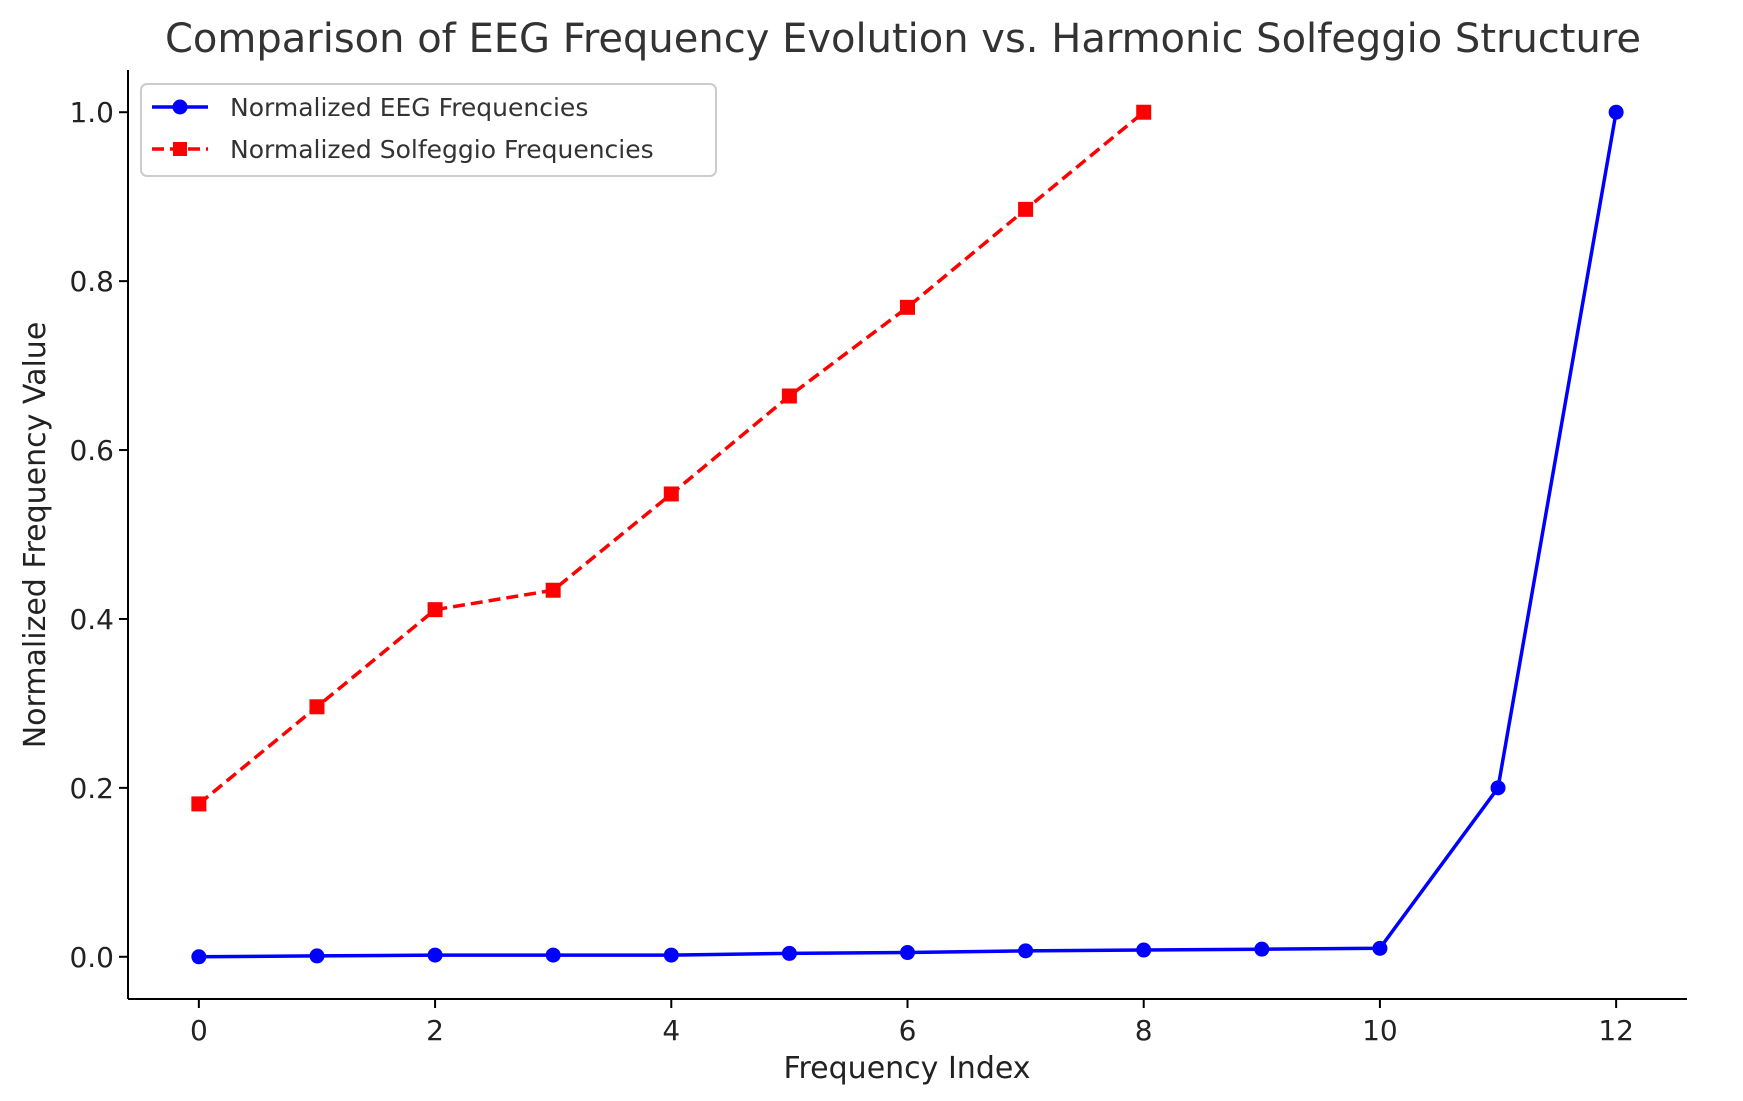 The image size is (1743, 1101). I want to click on legend-box, so click(428, 130).